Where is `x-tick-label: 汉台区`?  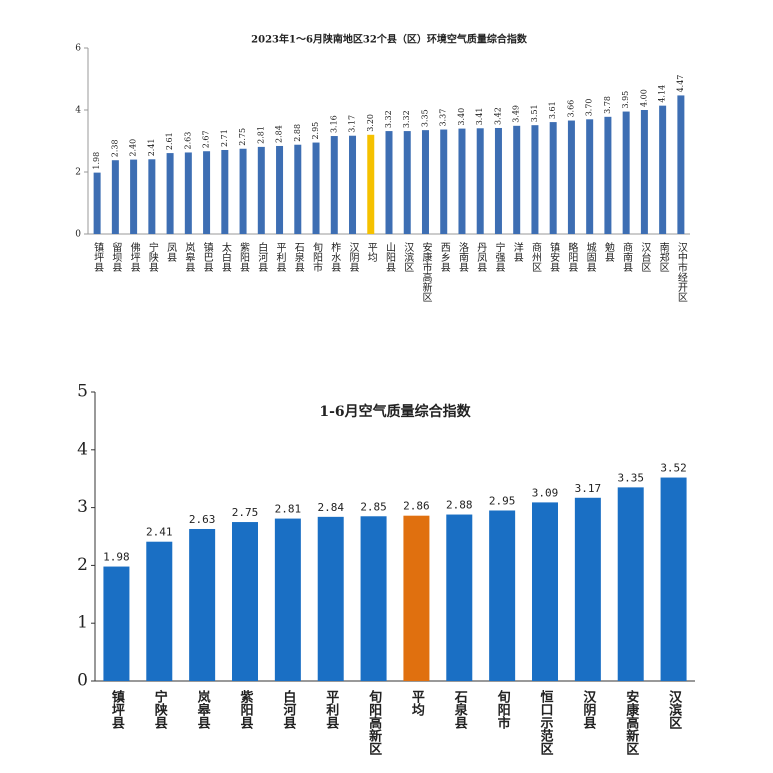
x-tick-label: 汉台区 is located at coordinates (645, 257).